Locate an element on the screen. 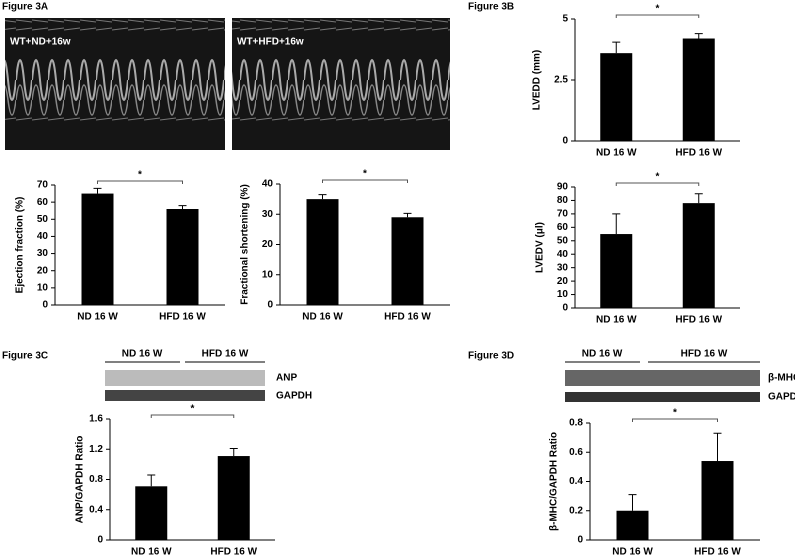 The image size is (795, 556). echo-label: WT+HFD+16w is located at coordinates (270, 42).